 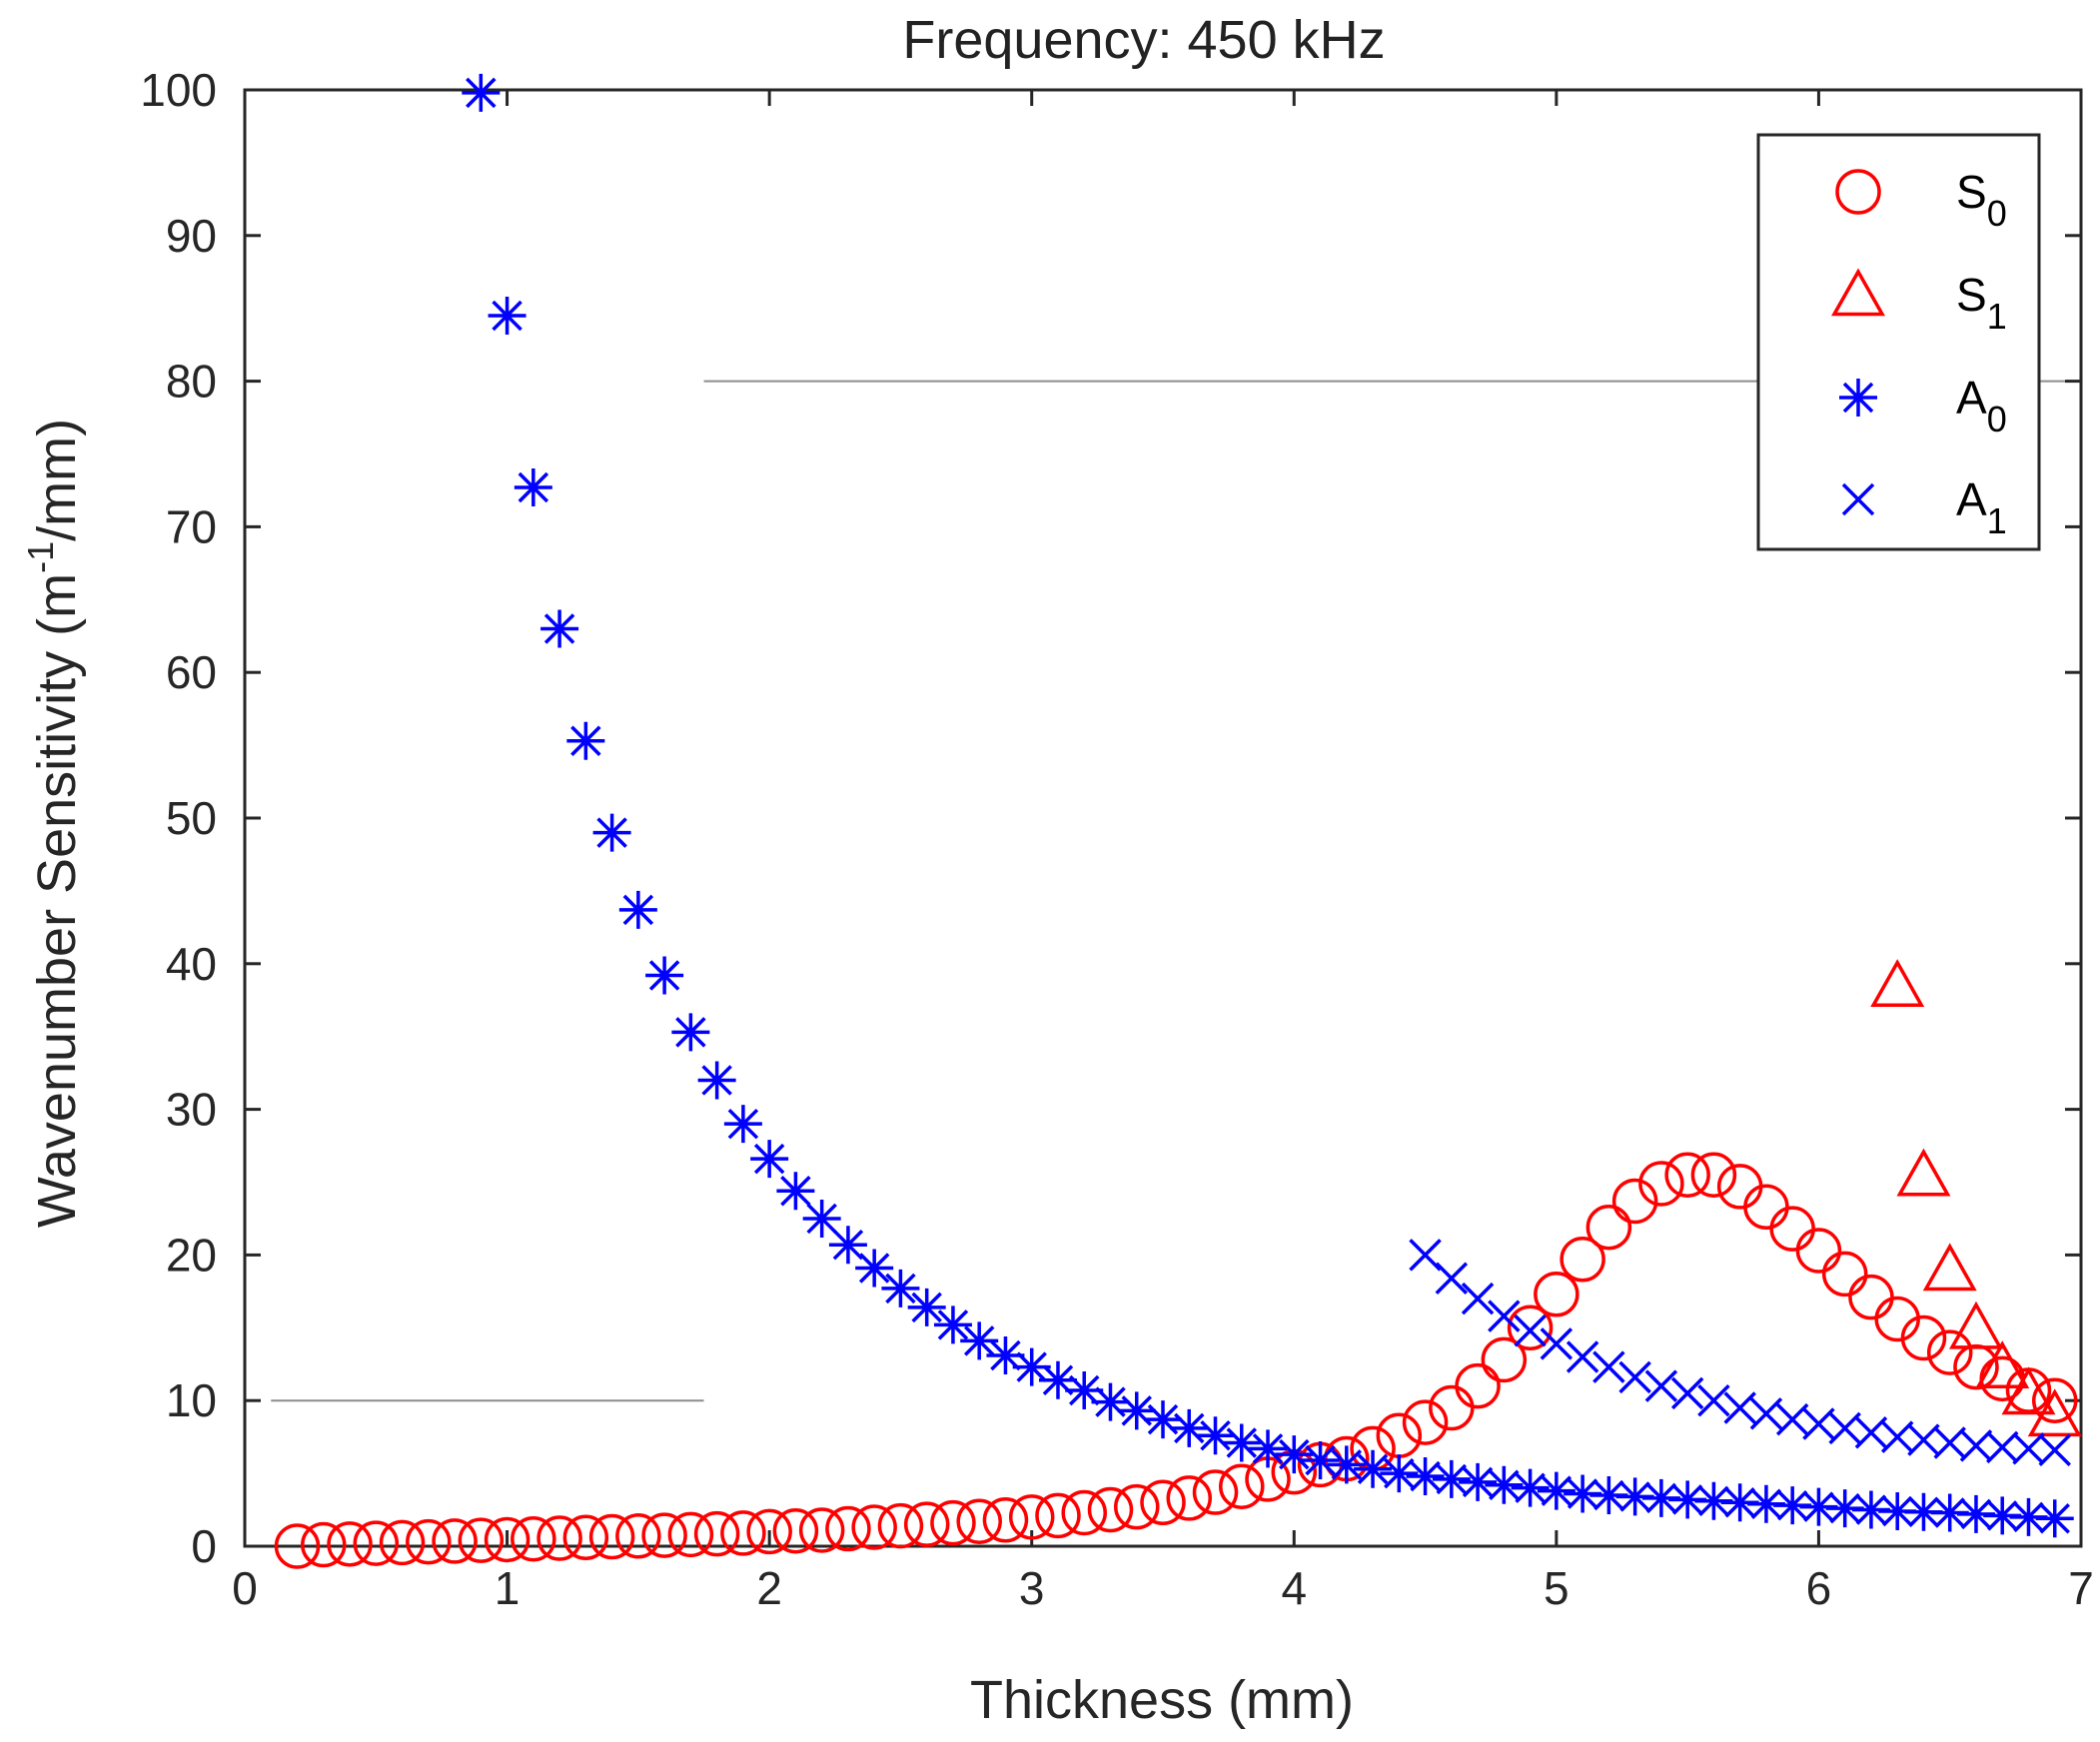 What do you see at coordinates (192, 1110) in the screenshot?
I see `y-tick-label: 30` at bounding box center [192, 1110].